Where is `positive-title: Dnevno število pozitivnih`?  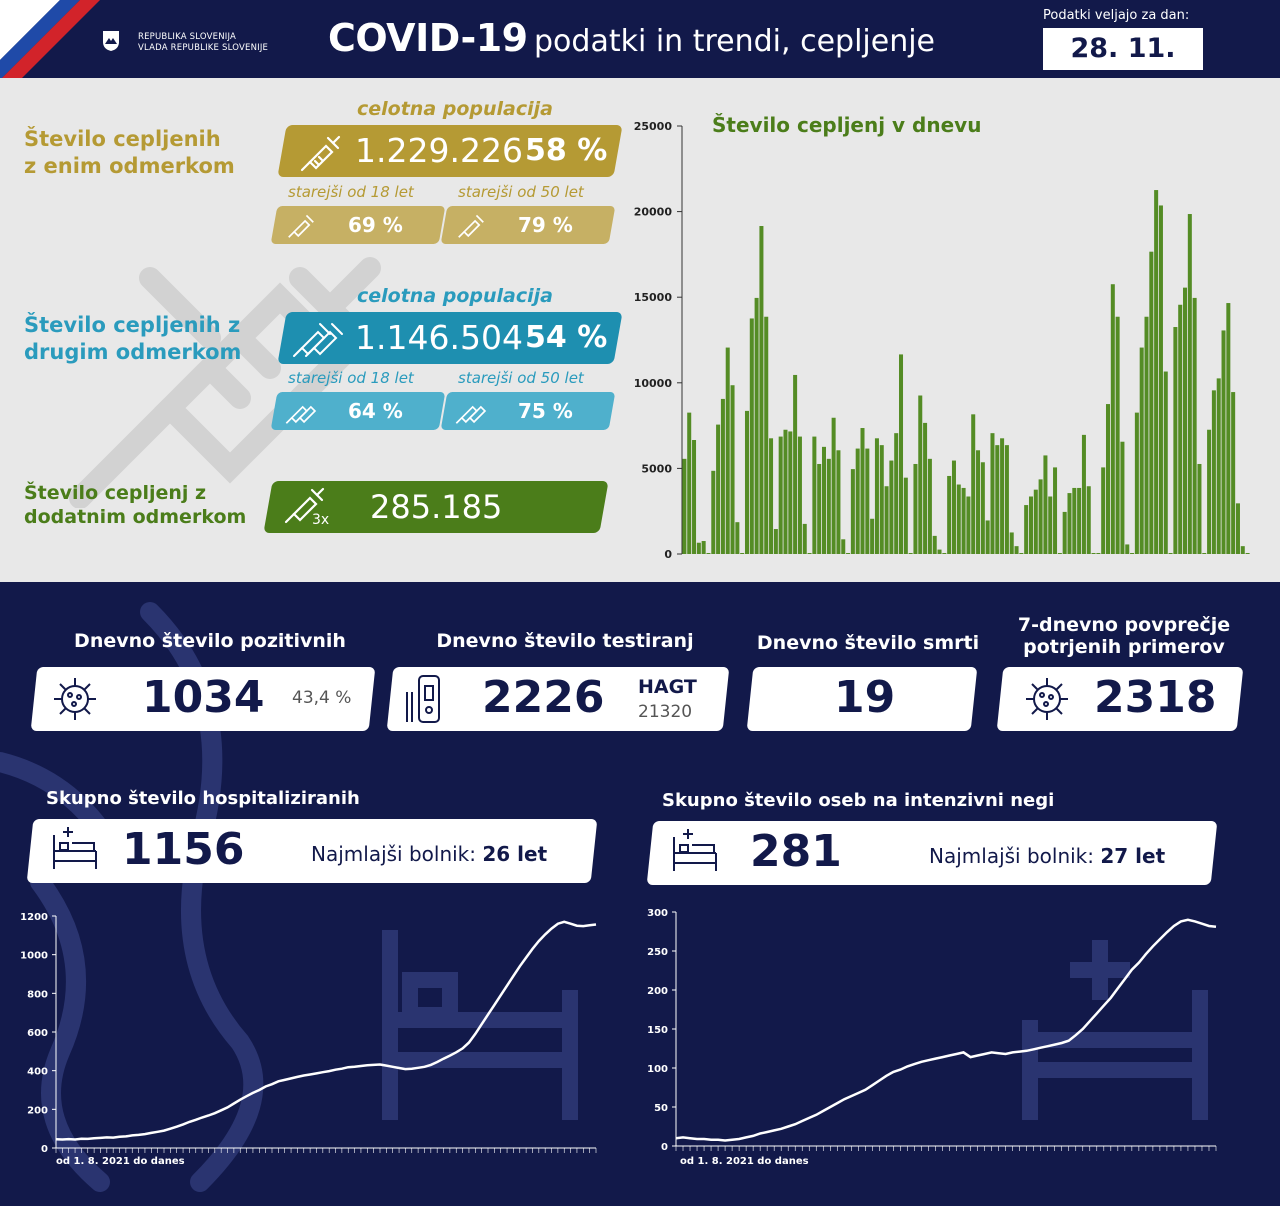 positive-title: Dnevno število pozitivnih is located at coordinates (210, 641).